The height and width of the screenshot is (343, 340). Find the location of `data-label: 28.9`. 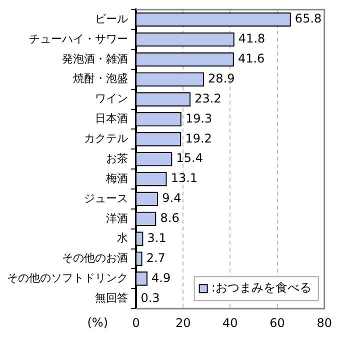

data-label: 28.9 is located at coordinates (221, 78).